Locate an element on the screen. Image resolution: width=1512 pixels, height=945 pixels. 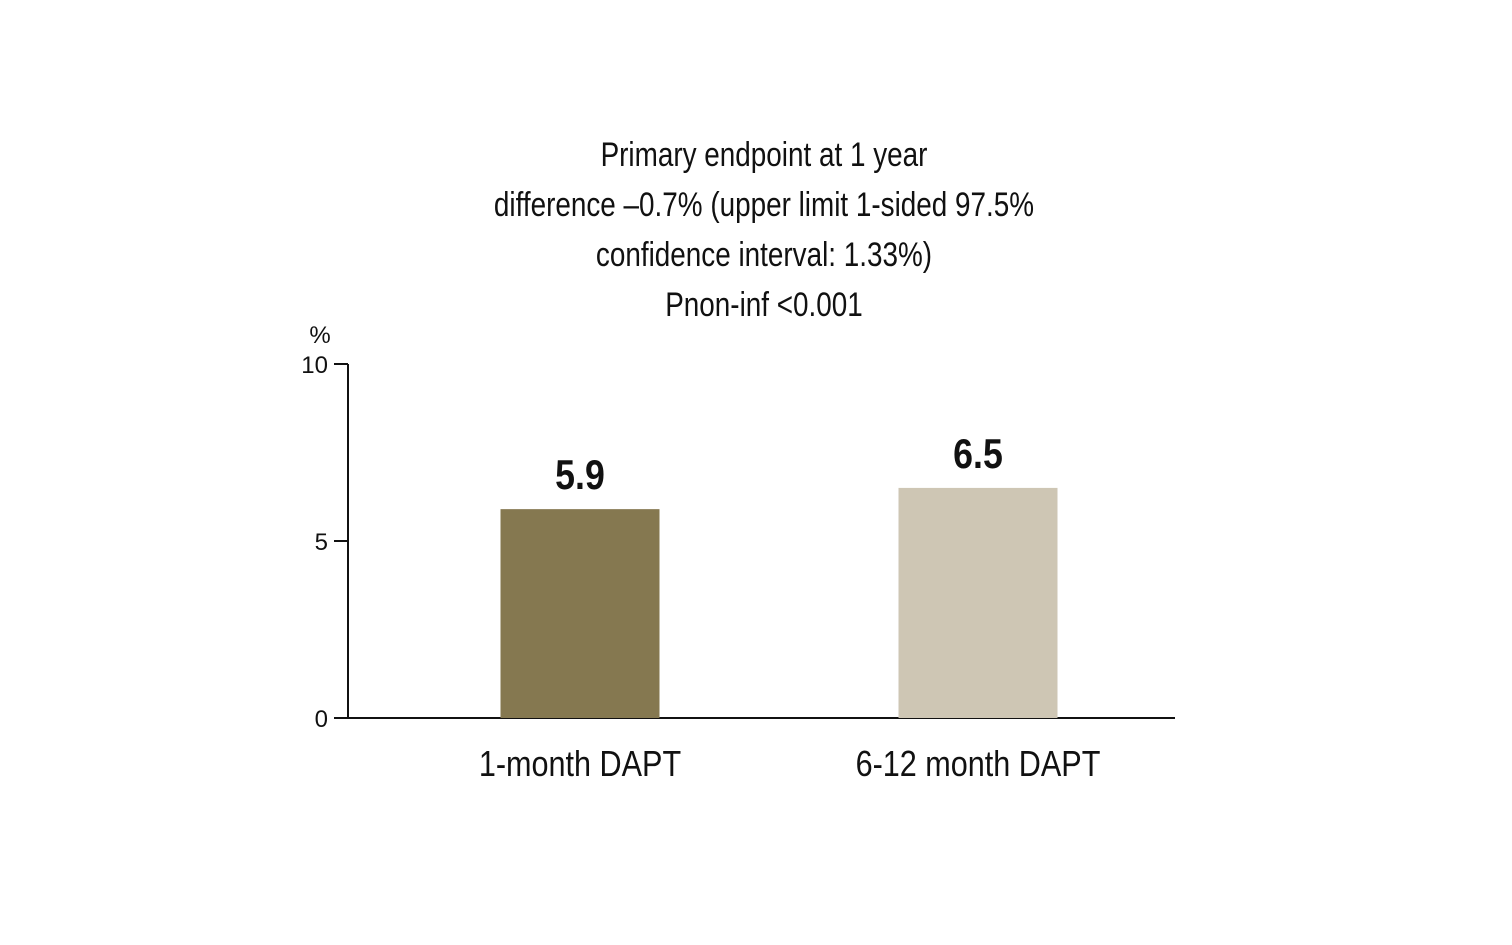
value-label-0: 5.9 is located at coordinates (580, 476).